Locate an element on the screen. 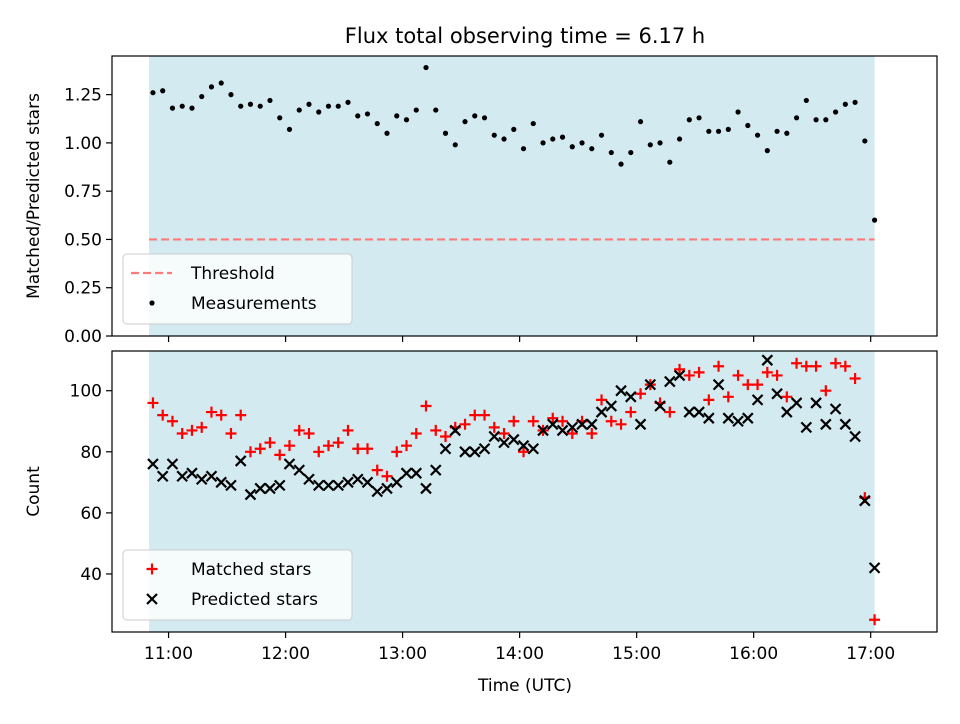 The width and height of the screenshot is (960, 724). chart-title: Flux total observing time = 6.17 h is located at coordinates (525, 36).